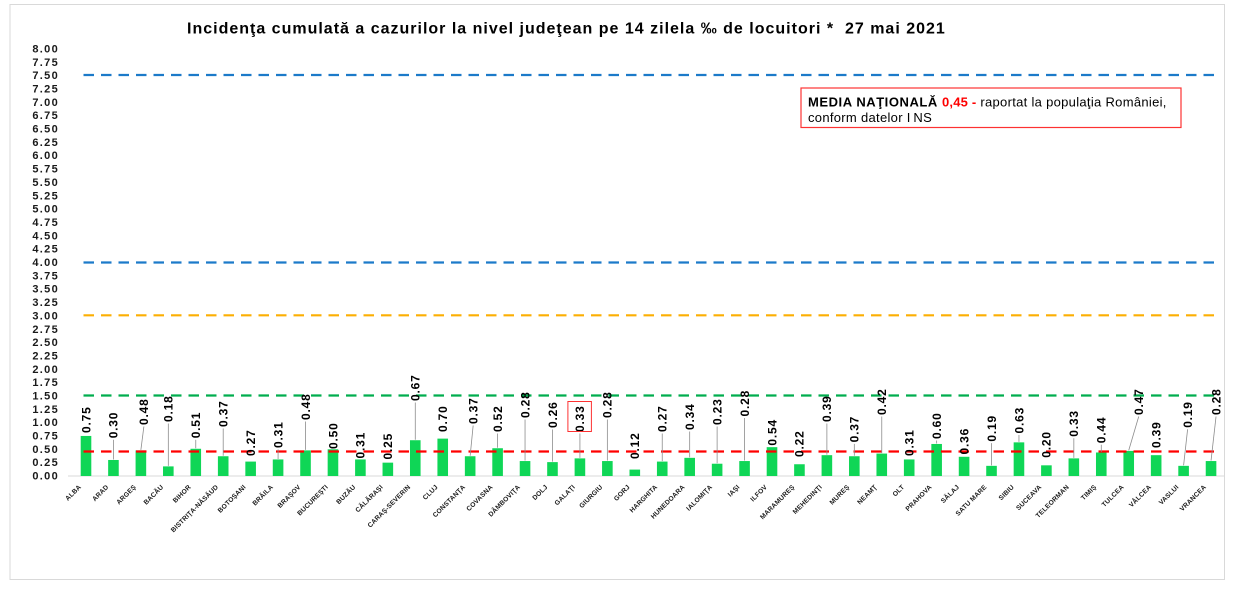  Describe the element at coordinates (45, 170) in the screenshot. I see `svg-text: 5.75` at that location.